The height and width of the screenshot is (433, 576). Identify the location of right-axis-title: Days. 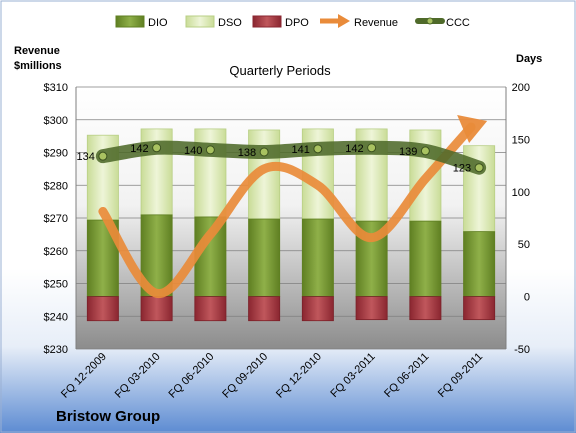
(529, 59).